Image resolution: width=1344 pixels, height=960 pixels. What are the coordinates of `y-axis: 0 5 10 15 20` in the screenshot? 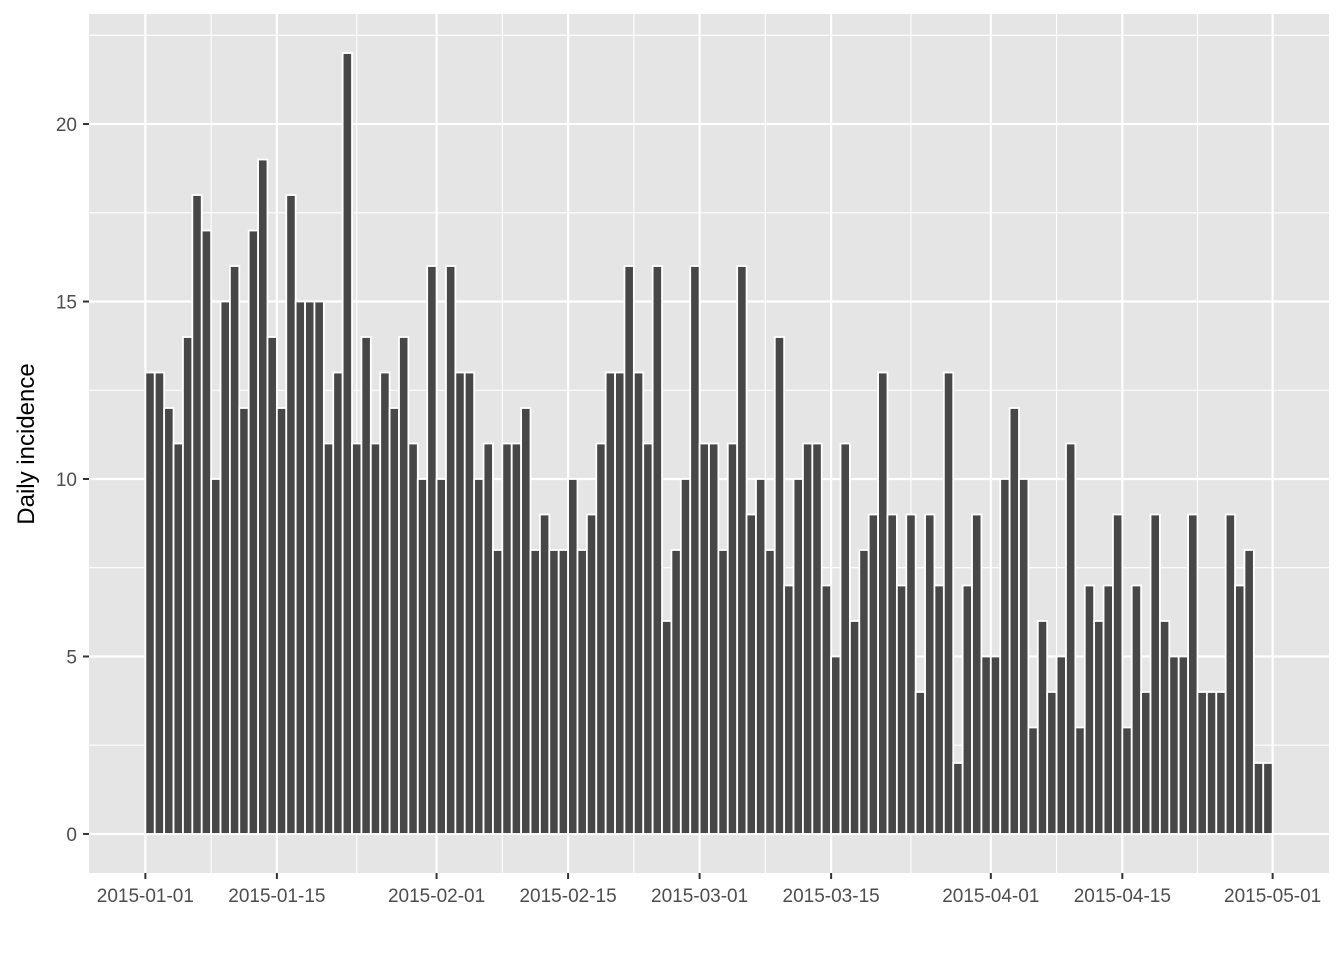 It's located at (72, 480).